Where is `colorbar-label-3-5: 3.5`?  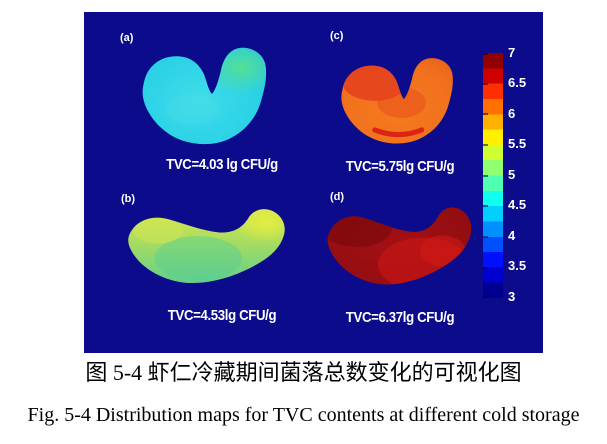 colorbar-label-3-5: 3.5 is located at coordinates (517, 265).